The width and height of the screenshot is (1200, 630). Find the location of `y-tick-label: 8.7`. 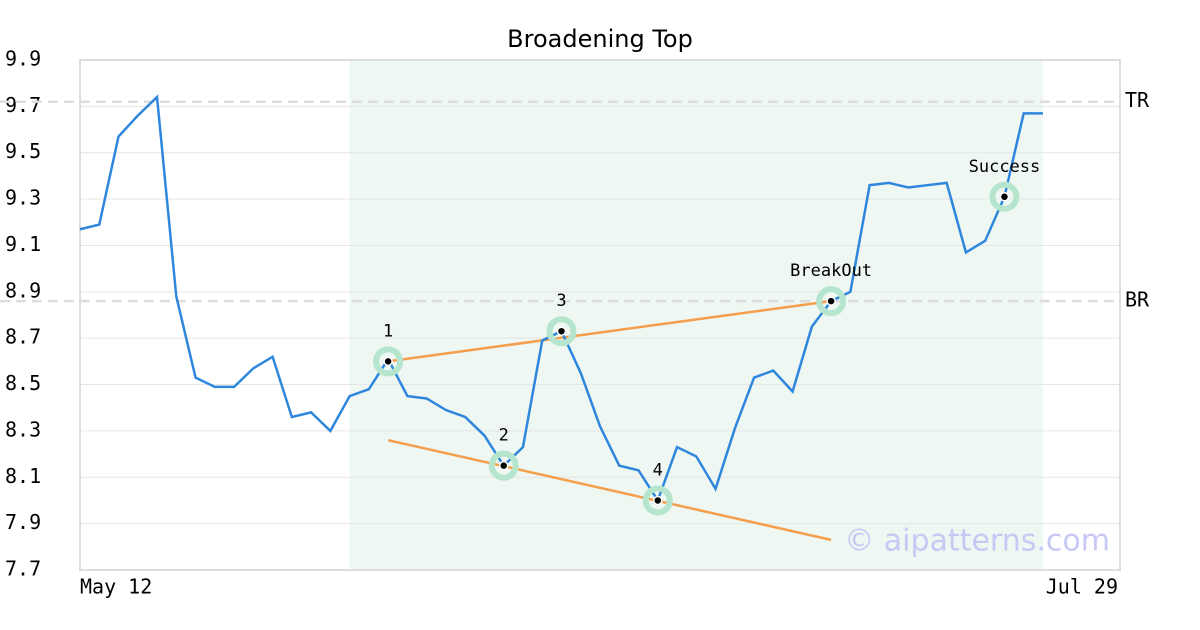

y-tick-label: 8.7 is located at coordinates (23, 337).